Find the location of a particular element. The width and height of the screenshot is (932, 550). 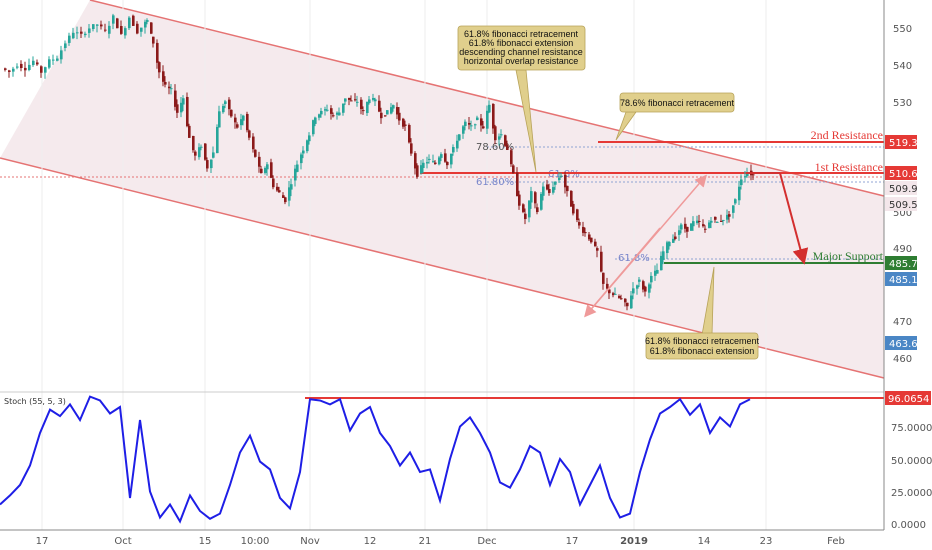

fib-extension-line-upper is located at coordinates (622, 272).